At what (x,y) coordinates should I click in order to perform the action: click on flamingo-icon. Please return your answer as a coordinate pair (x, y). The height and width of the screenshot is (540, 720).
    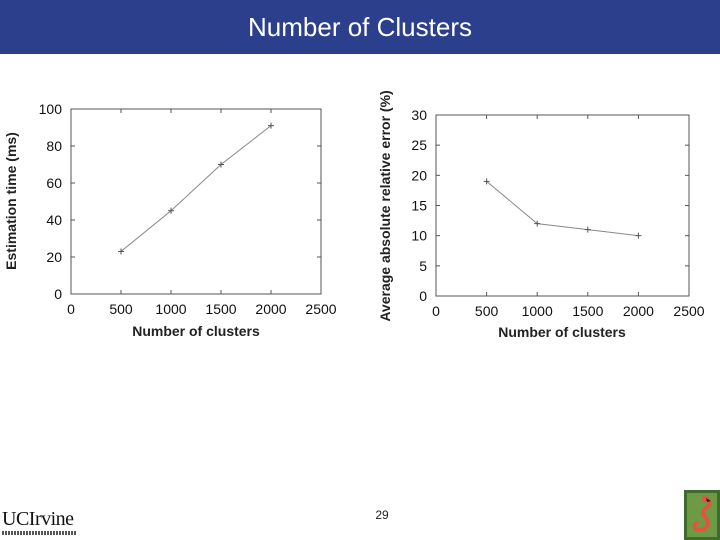
    Looking at the image, I should click on (702, 515).